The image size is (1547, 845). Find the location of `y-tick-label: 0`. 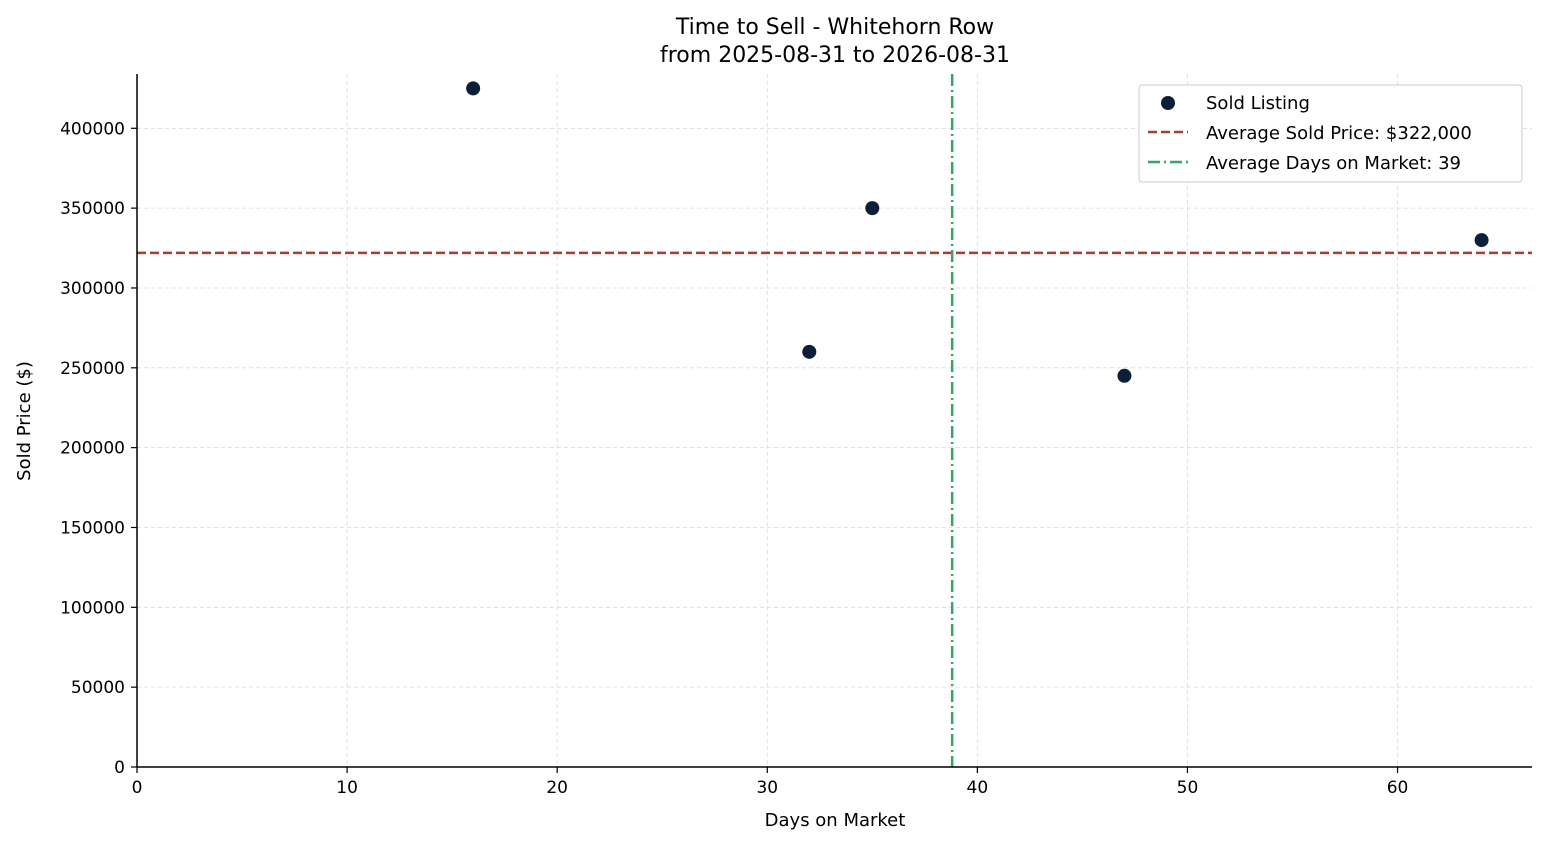

y-tick-label: 0 is located at coordinates (119, 768).